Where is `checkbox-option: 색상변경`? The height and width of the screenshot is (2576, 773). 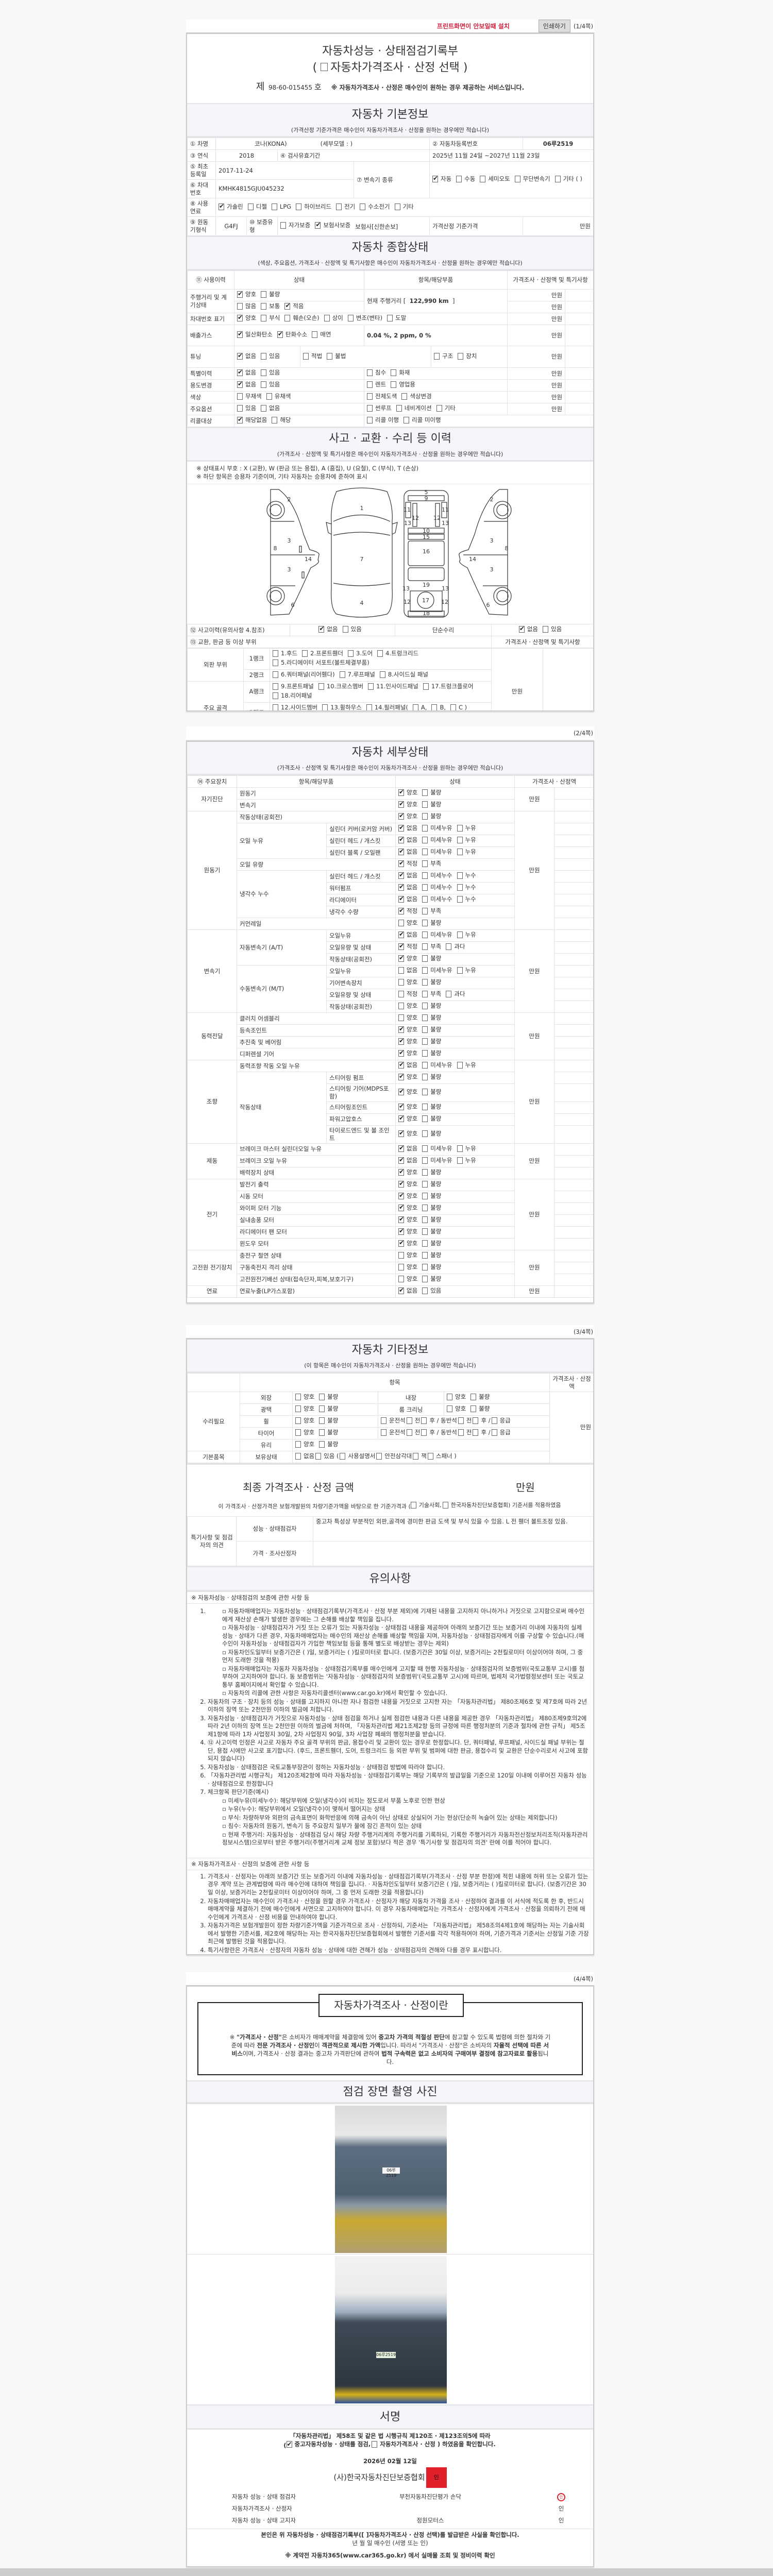
checkbox-option: 색상변경 is located at coordinates (416, 396).